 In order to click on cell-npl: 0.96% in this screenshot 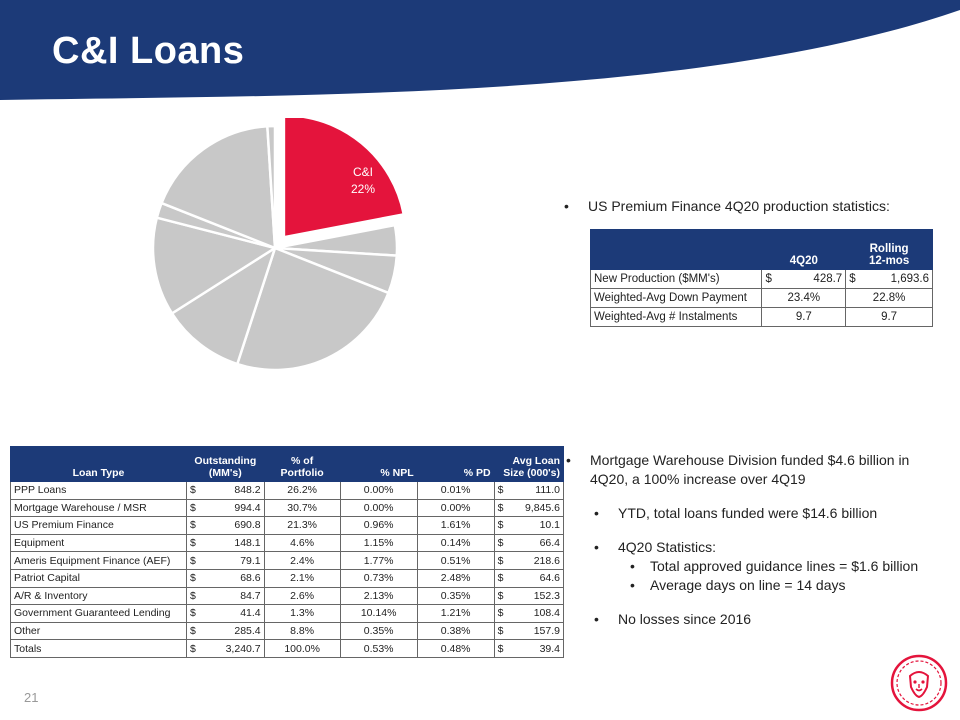, I will do `click(378, 525)`.